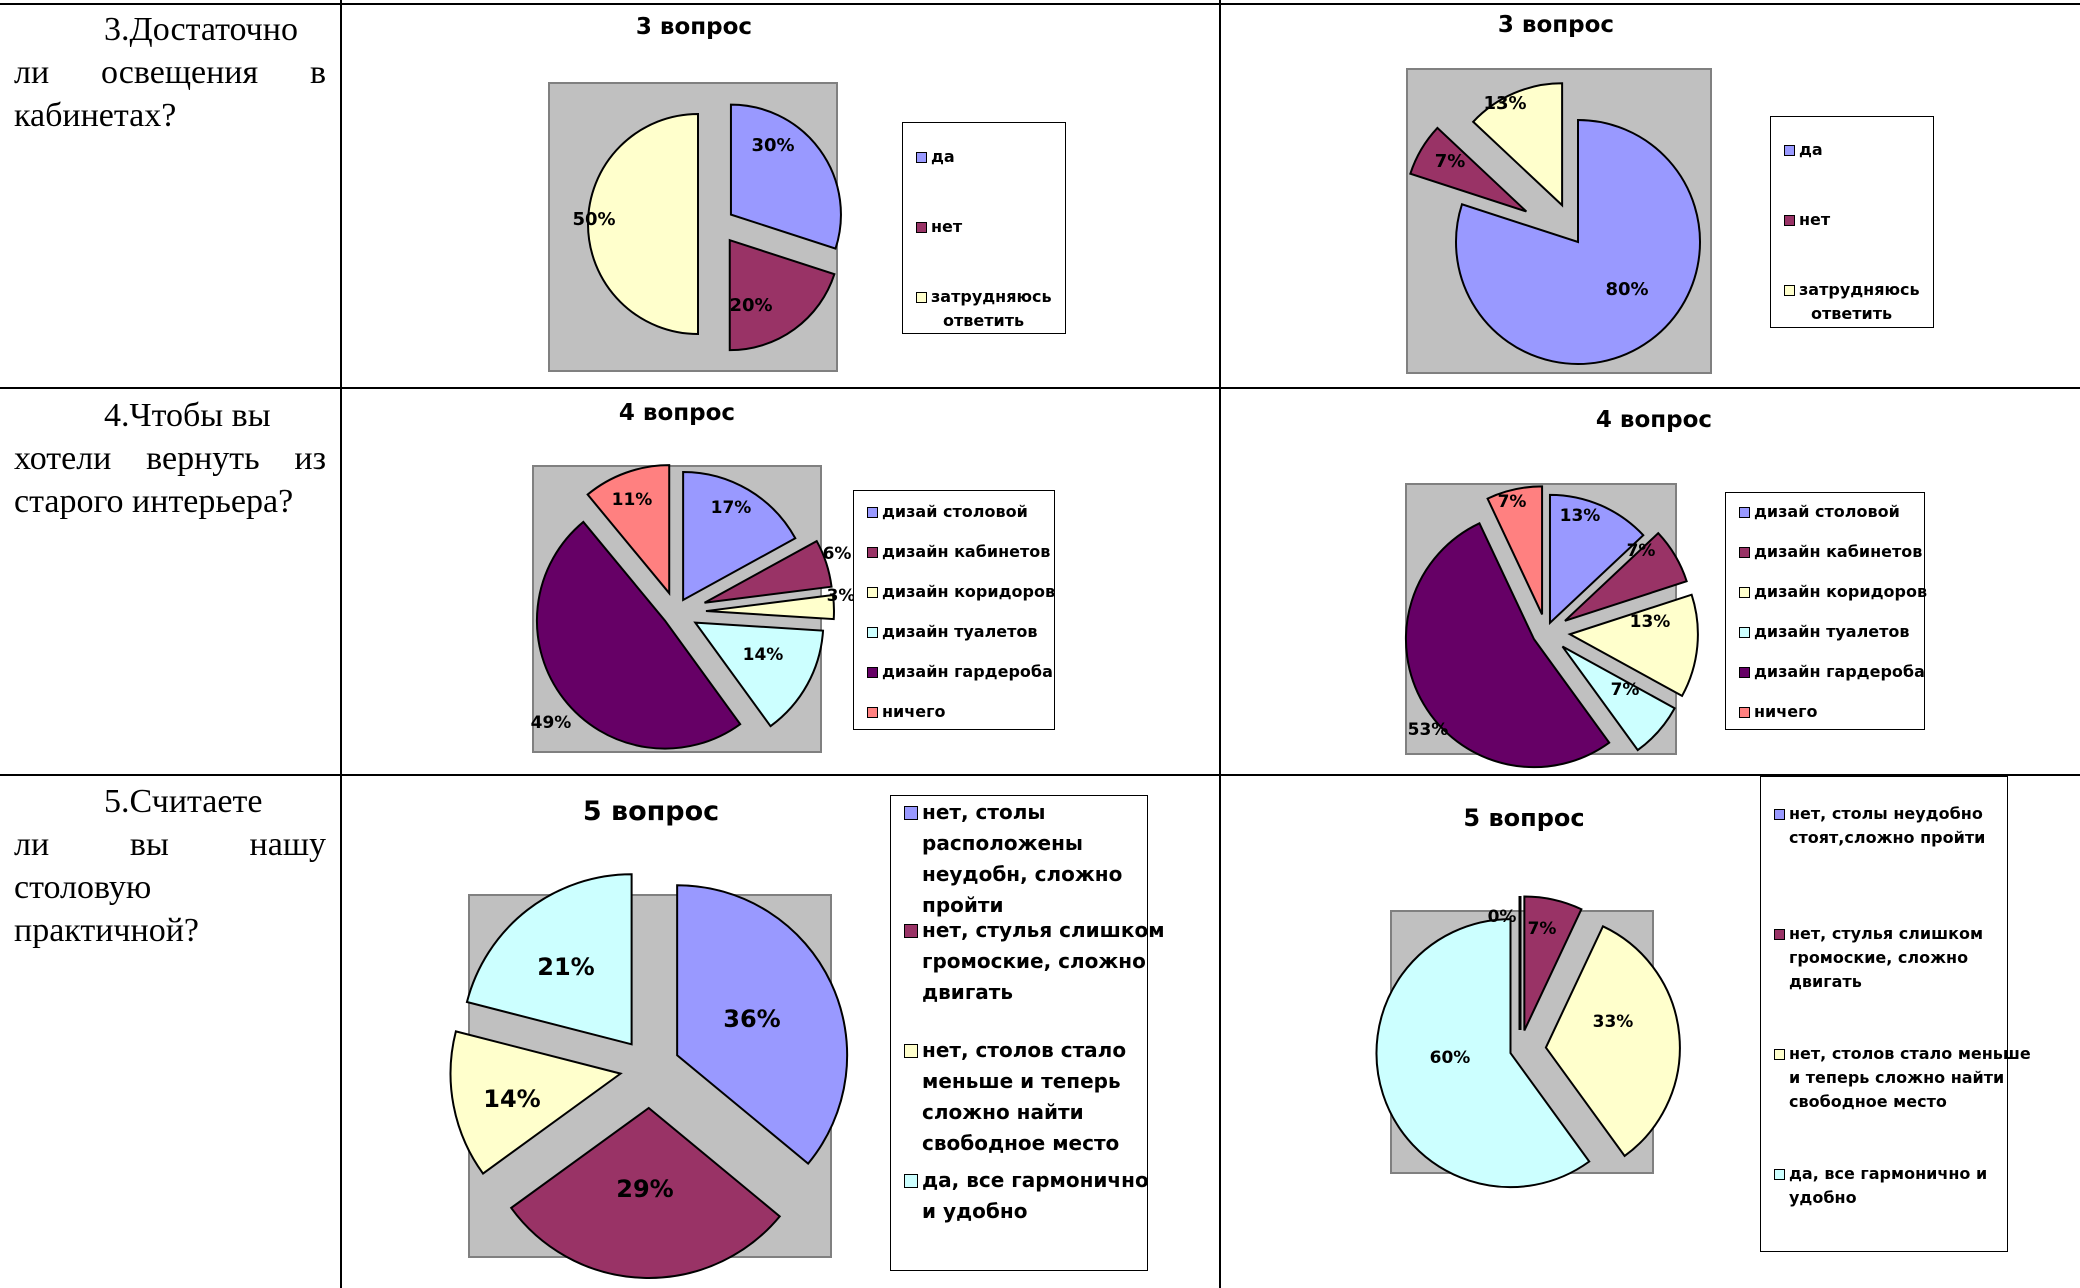 This screenshot has height=1288, width=2080. I want to click on legend-item: да, so click(935, 157).